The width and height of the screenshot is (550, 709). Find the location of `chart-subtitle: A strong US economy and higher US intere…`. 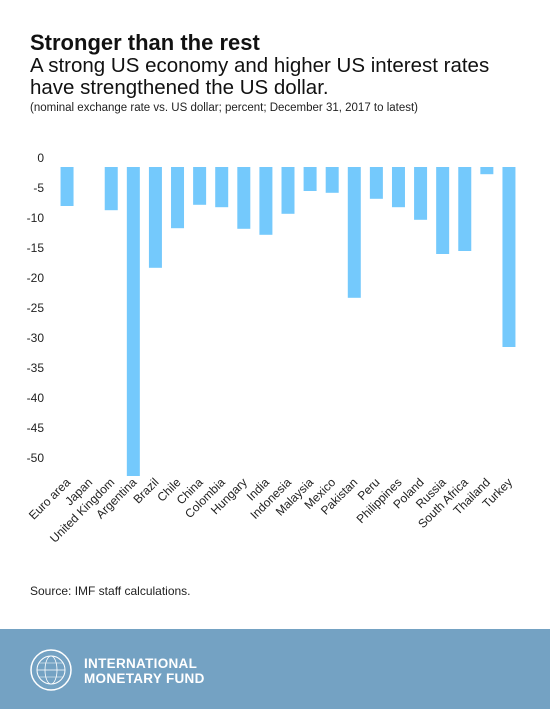

chart-subtitle: A strong US economy and higher US intere… is located at coordinates (260, 76).